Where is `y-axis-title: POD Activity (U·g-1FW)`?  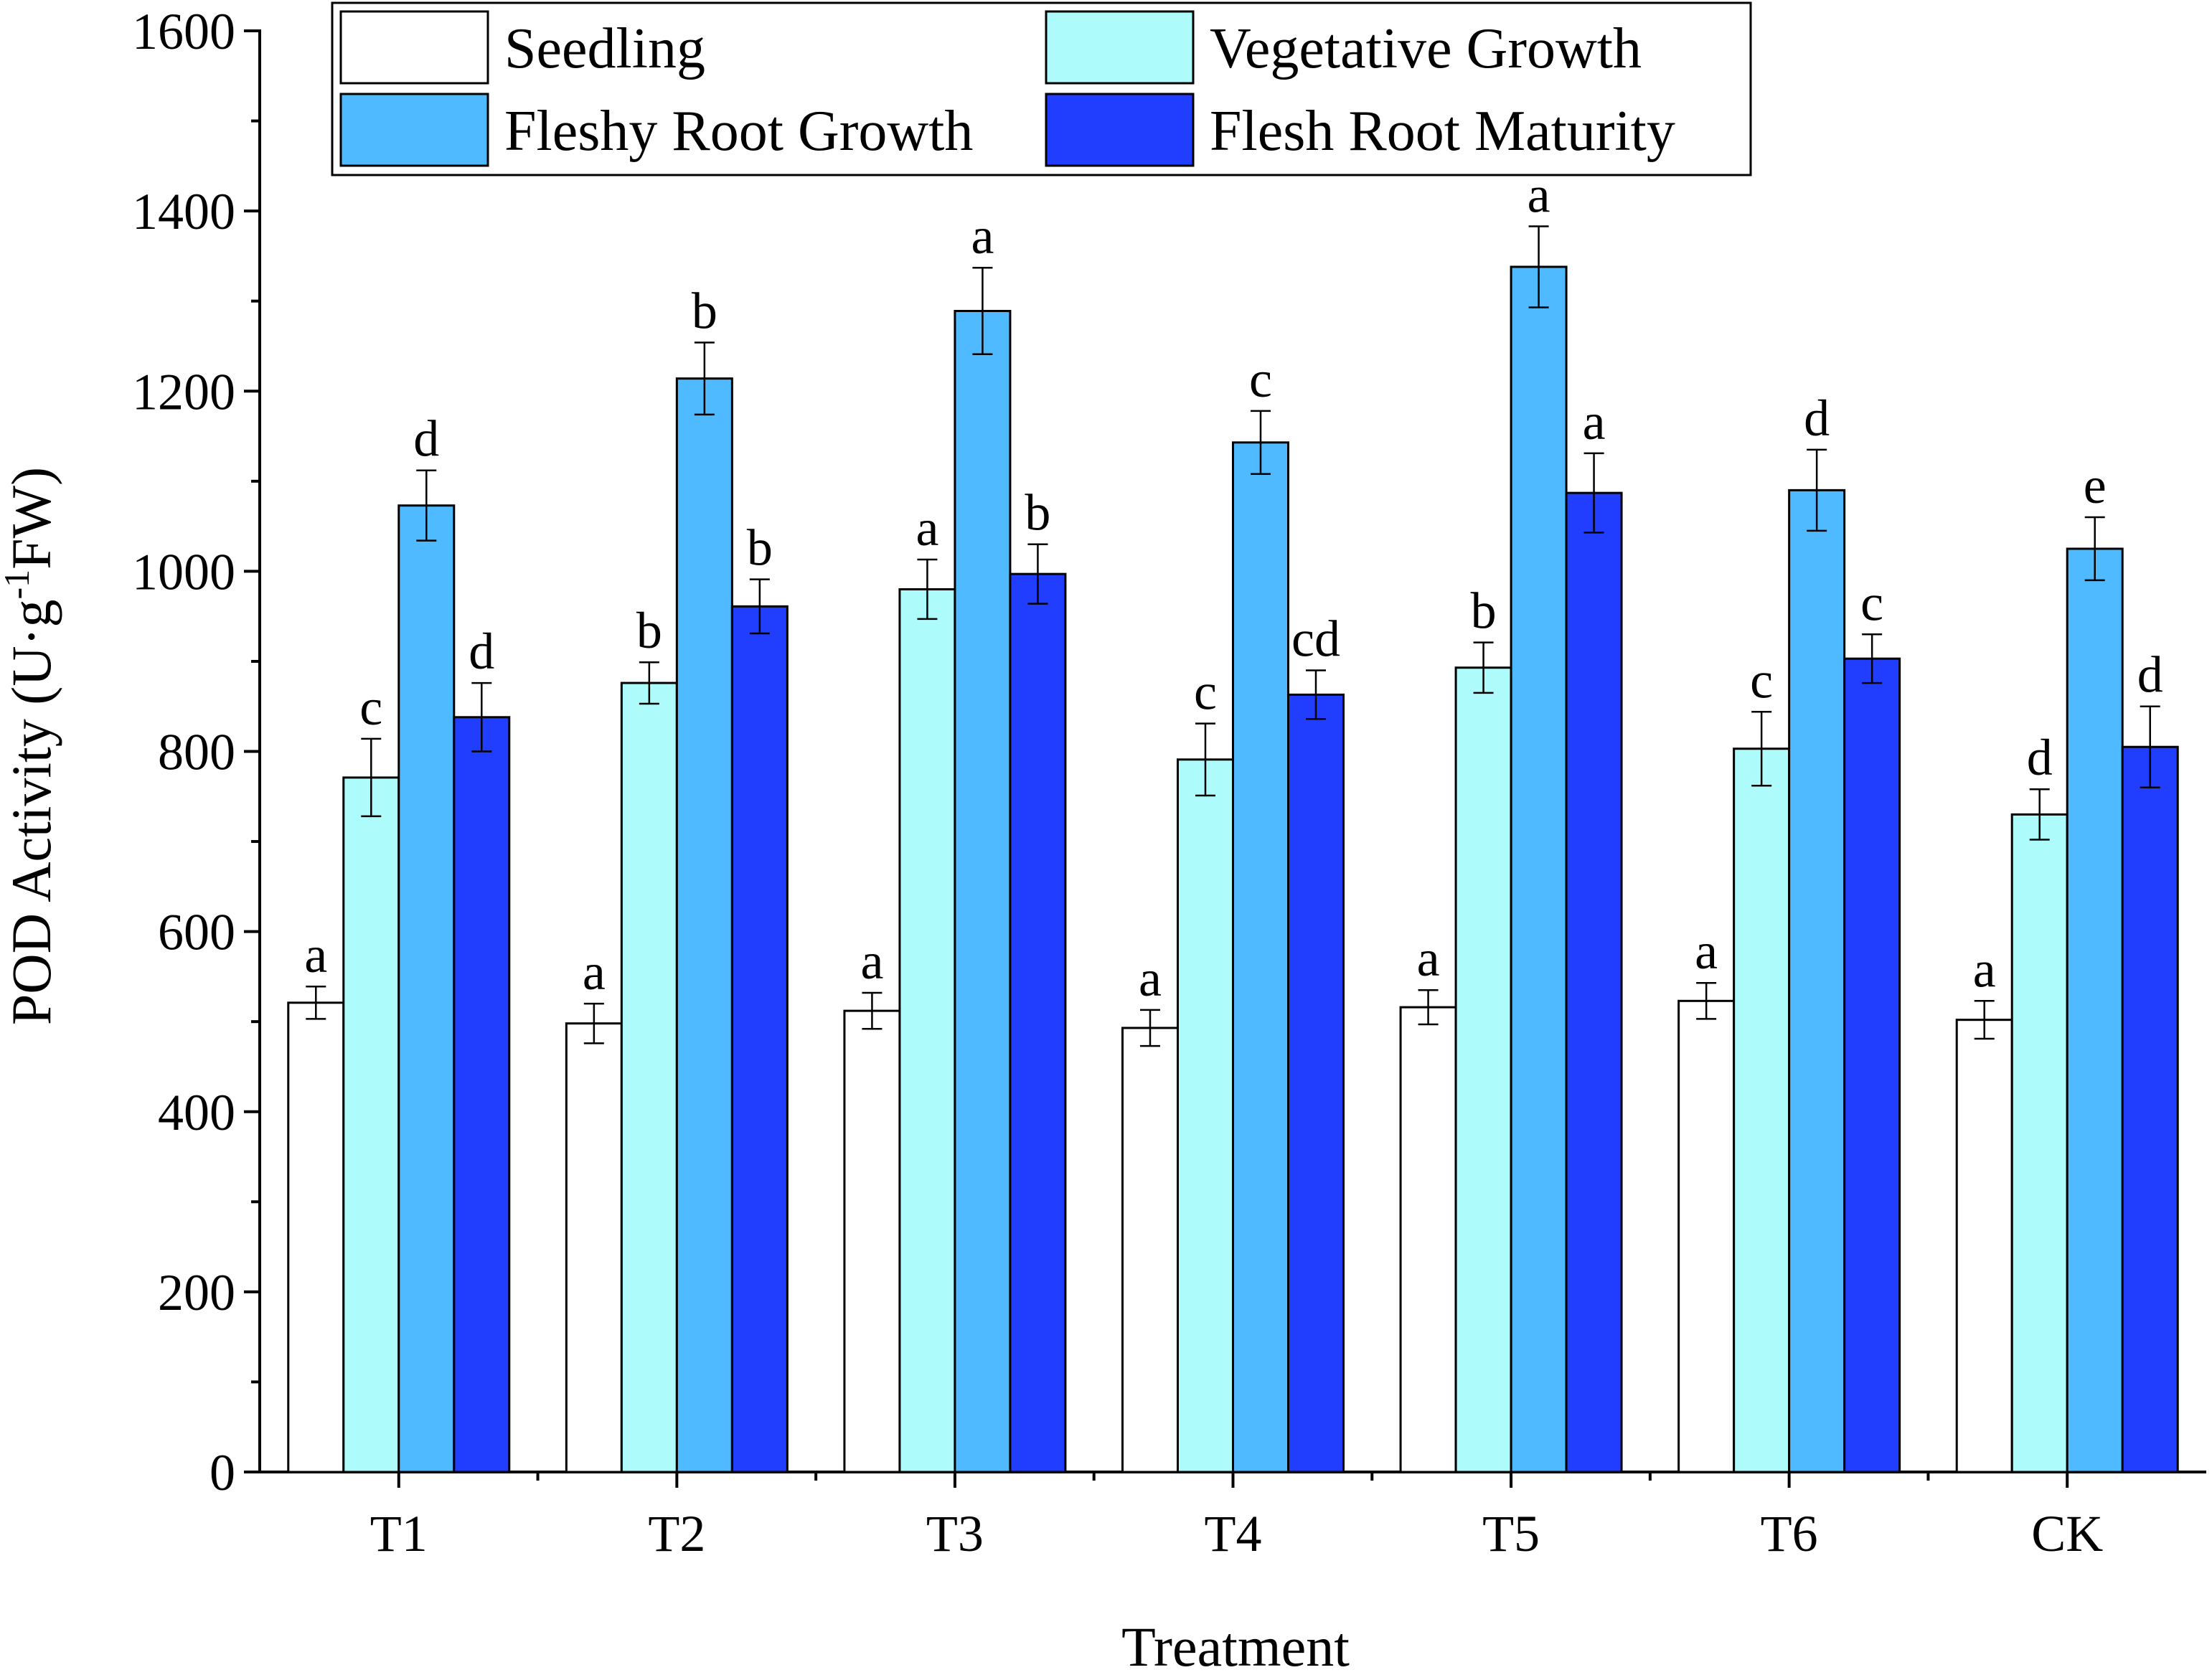
y-axis-title: POD Activity (U·g-1FW) is located at coordinates (31, 746).